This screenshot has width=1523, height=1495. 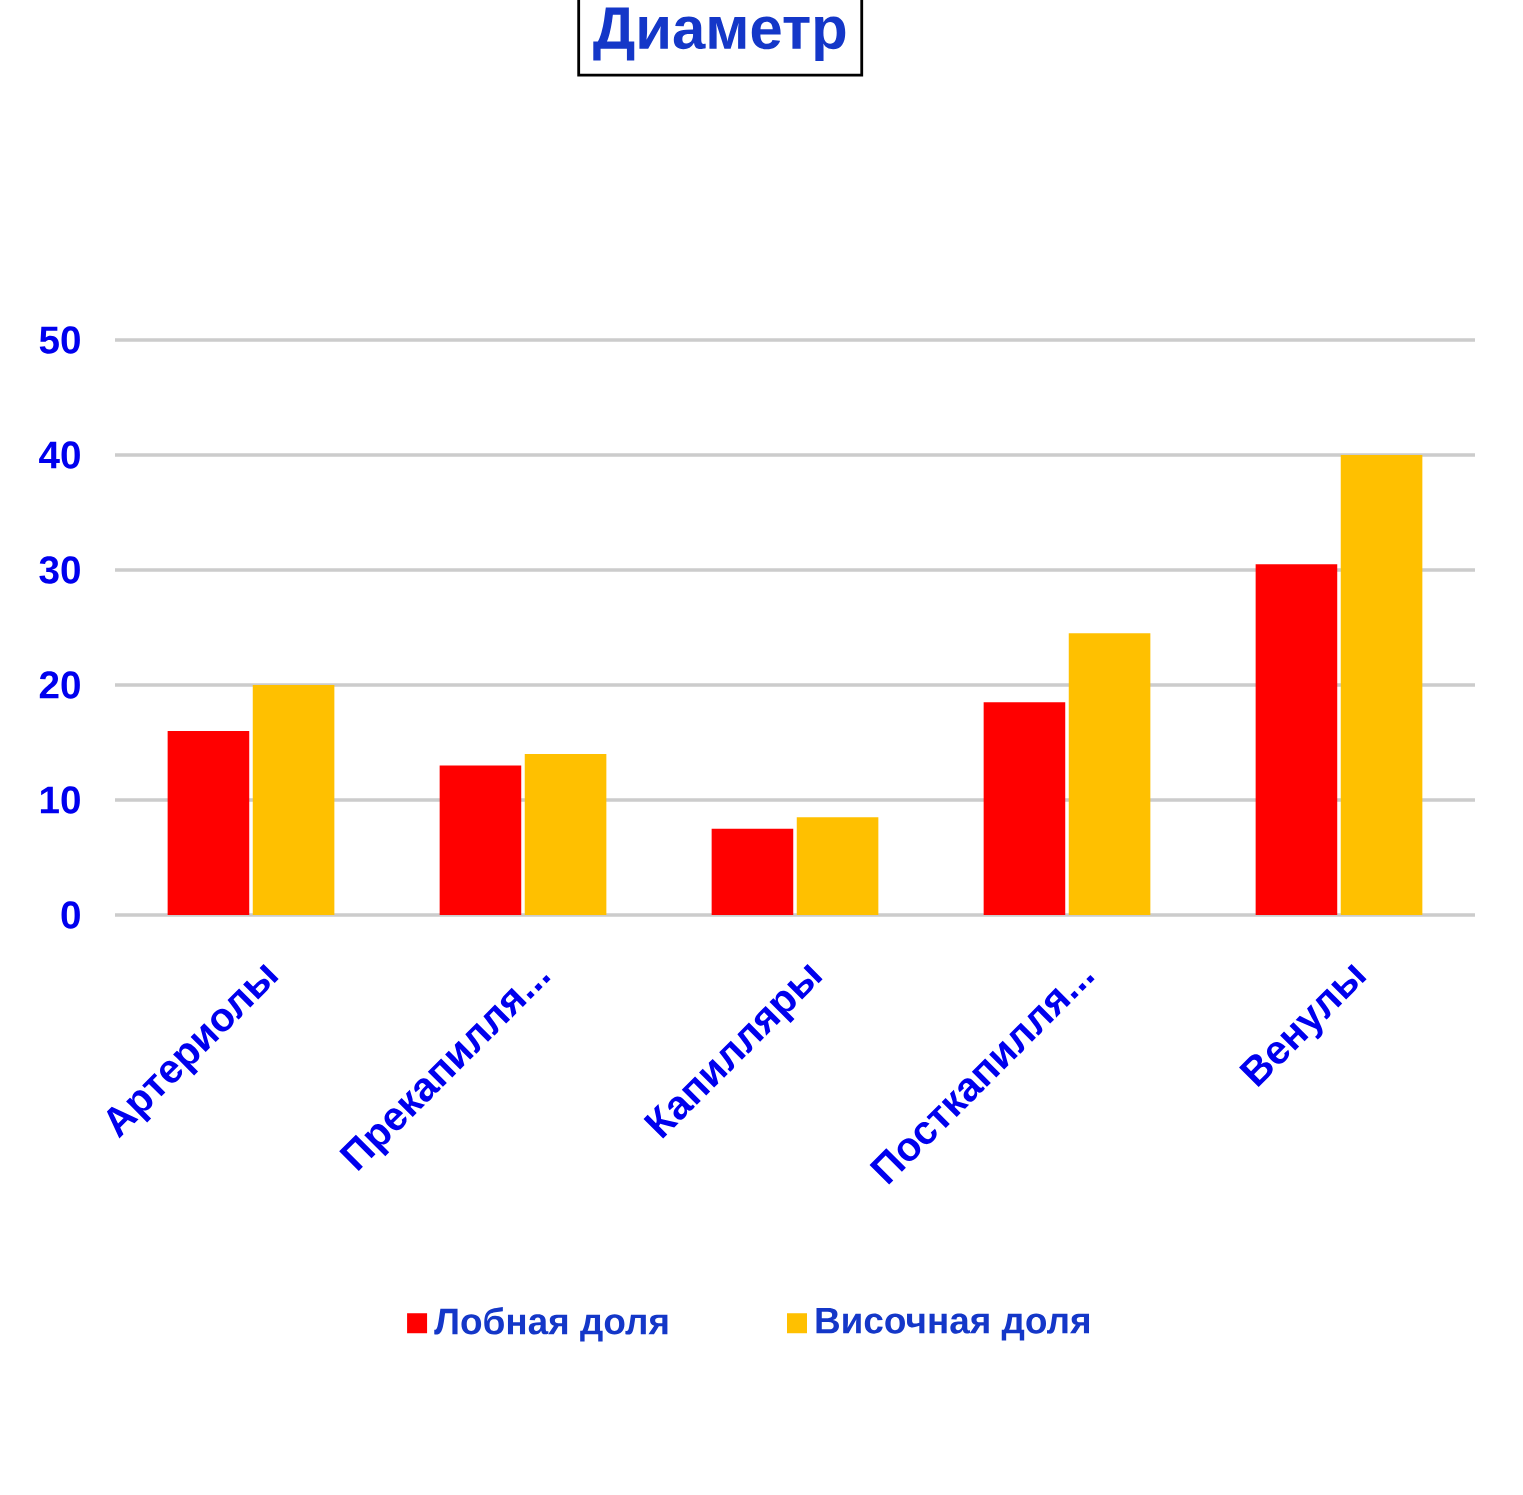 I want to click on y-tick-label: 20, so click(x=59, y=685).